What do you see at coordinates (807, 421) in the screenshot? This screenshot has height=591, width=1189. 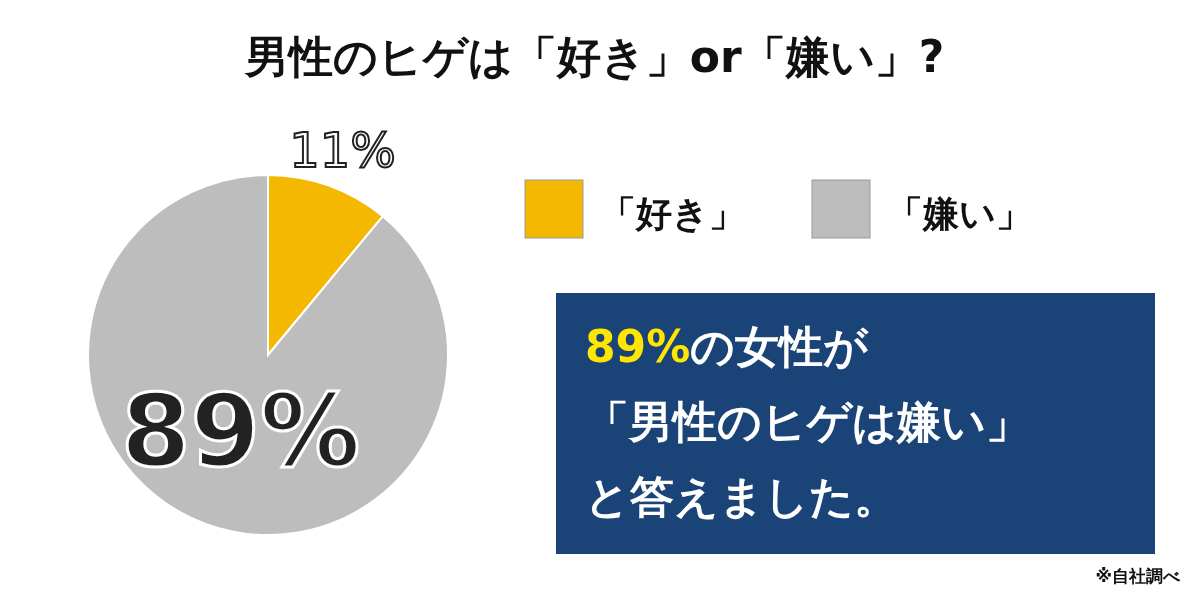 I see `text: 「男性のヒゲは嫌い」` at bounding box center [807, 421].